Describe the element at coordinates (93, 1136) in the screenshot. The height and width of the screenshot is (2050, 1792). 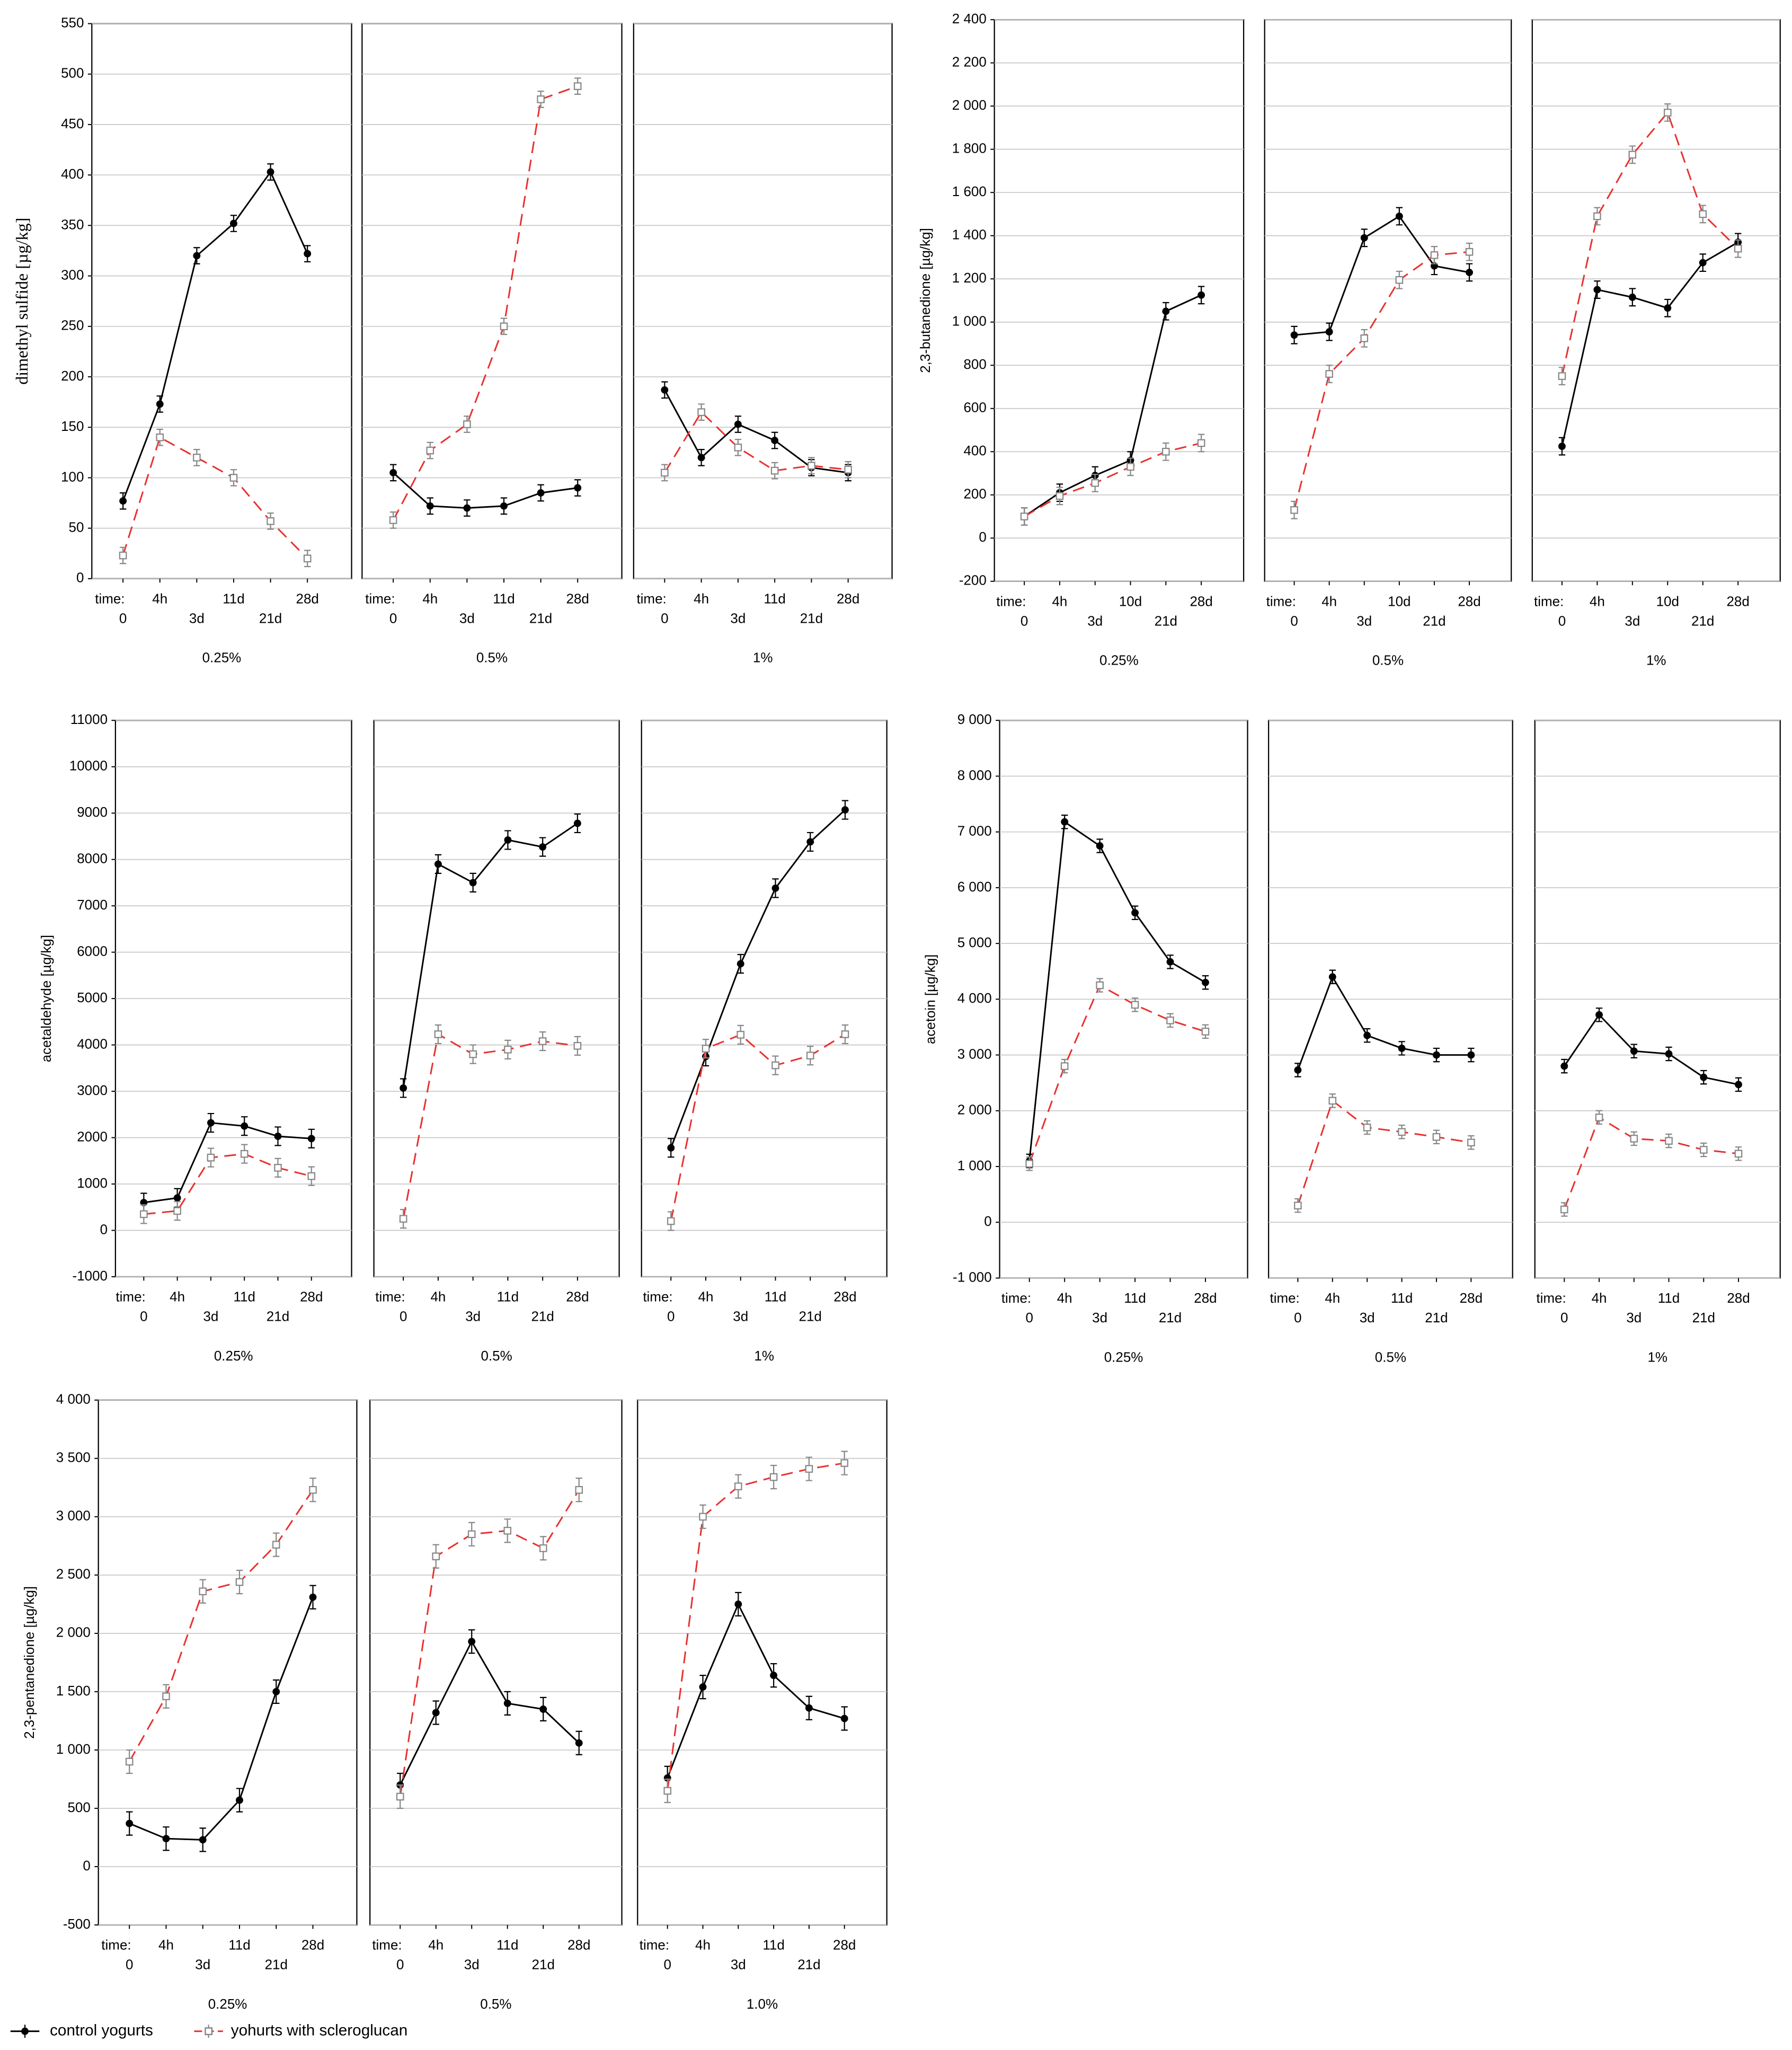
I see `y-tick-label: 2000` at that location.